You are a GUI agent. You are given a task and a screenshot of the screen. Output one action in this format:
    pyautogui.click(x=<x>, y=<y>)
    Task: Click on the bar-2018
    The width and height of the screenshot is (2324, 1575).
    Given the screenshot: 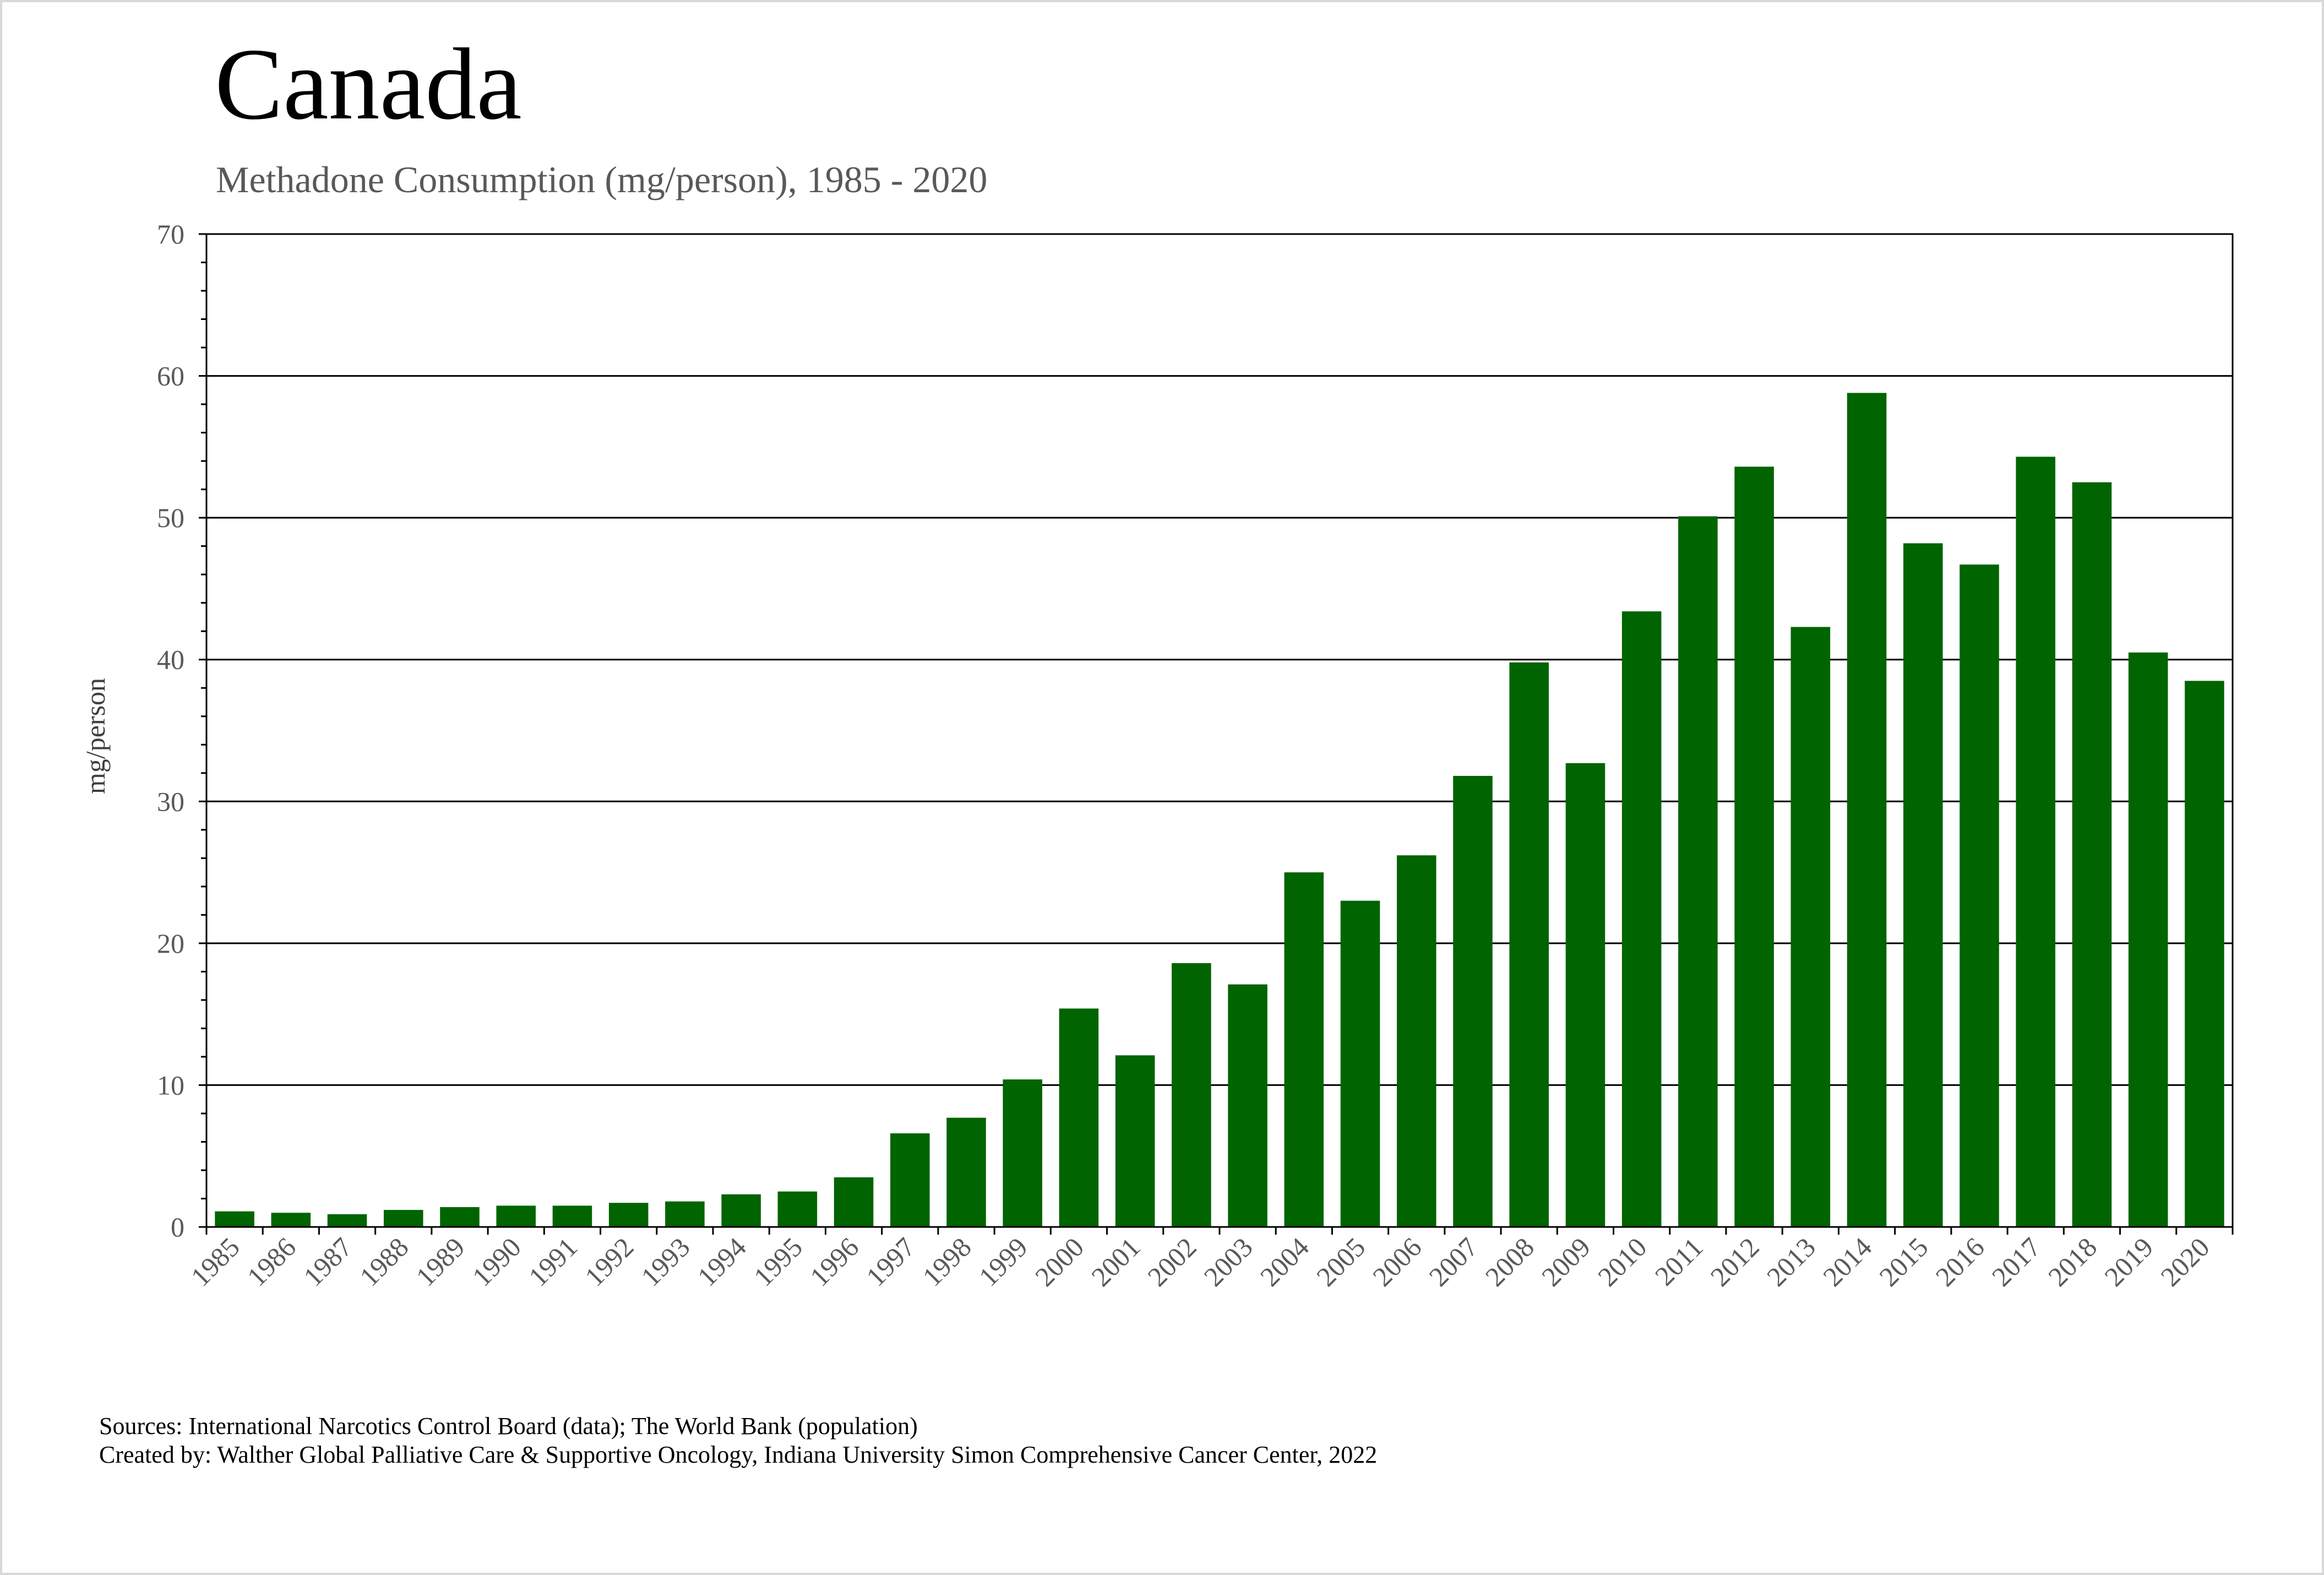 What is the action you would take?
    pyautogui.click(x=2092, y=854)
    